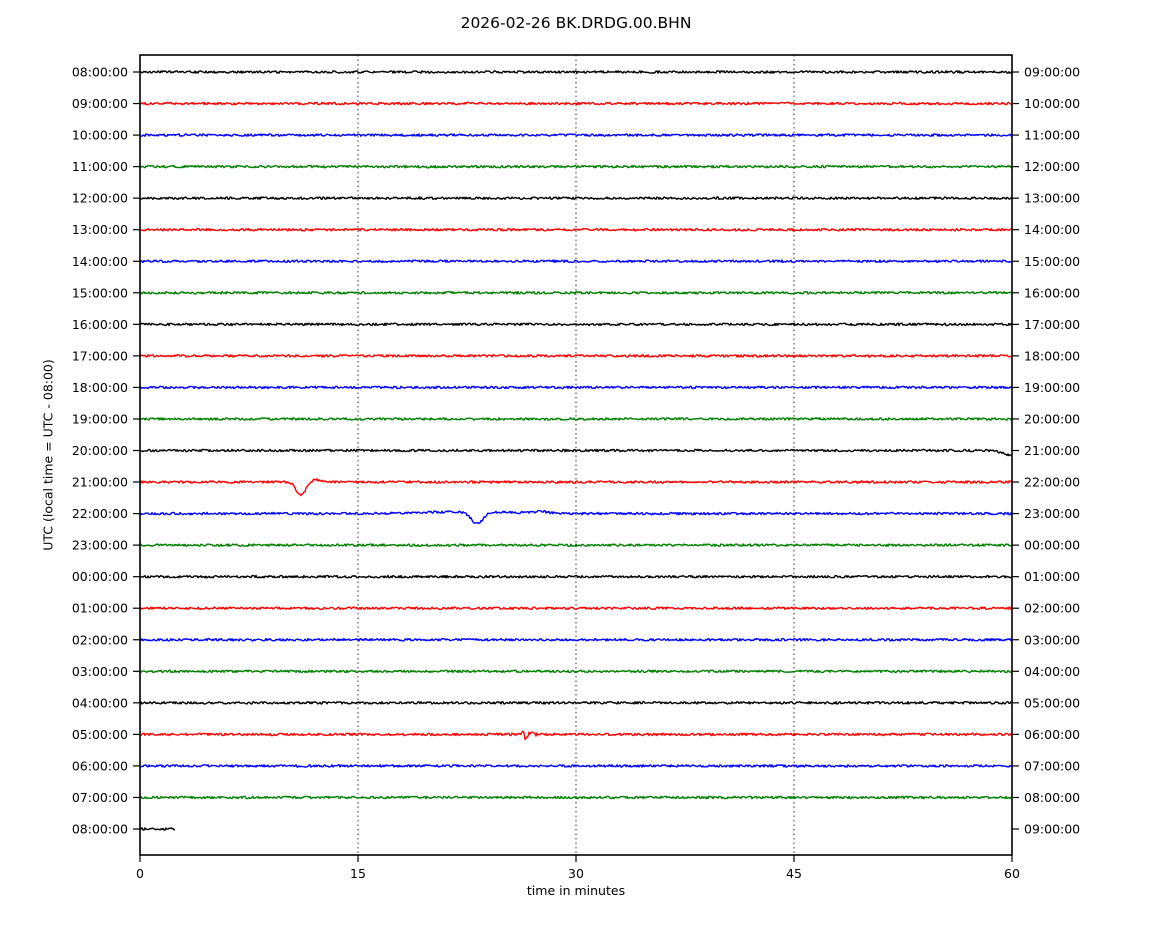 The height and width of the screenshot is (950, 1150). Describe the element at coordinates (100, 229) in the screenshot. I see `y-tick-label-left: 13:00:00` at that location.